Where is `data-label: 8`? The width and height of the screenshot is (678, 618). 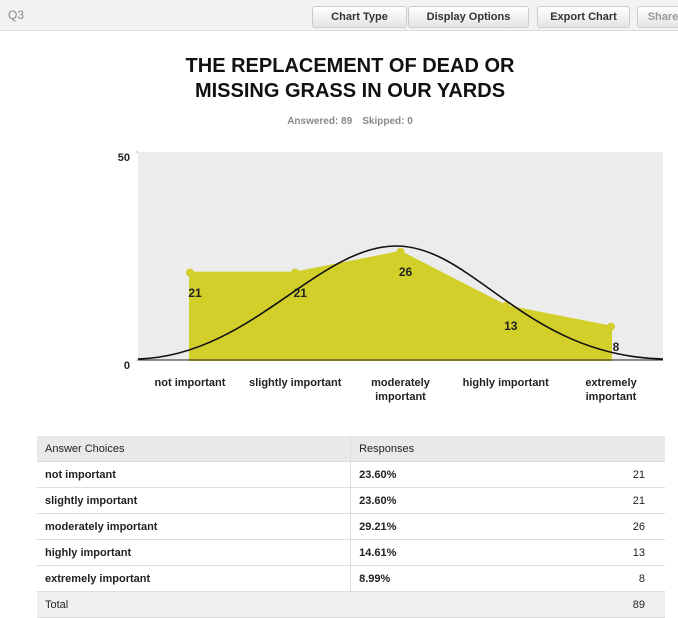 data-label: 8 is located at coordinates (616, 347).